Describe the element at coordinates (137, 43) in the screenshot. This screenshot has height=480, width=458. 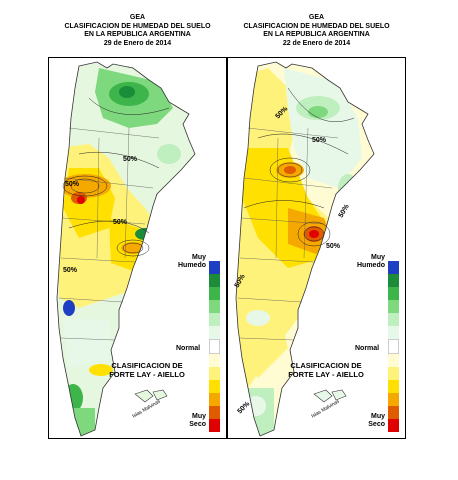
I see `map-date: 29 de Enero de 2014` at that location.